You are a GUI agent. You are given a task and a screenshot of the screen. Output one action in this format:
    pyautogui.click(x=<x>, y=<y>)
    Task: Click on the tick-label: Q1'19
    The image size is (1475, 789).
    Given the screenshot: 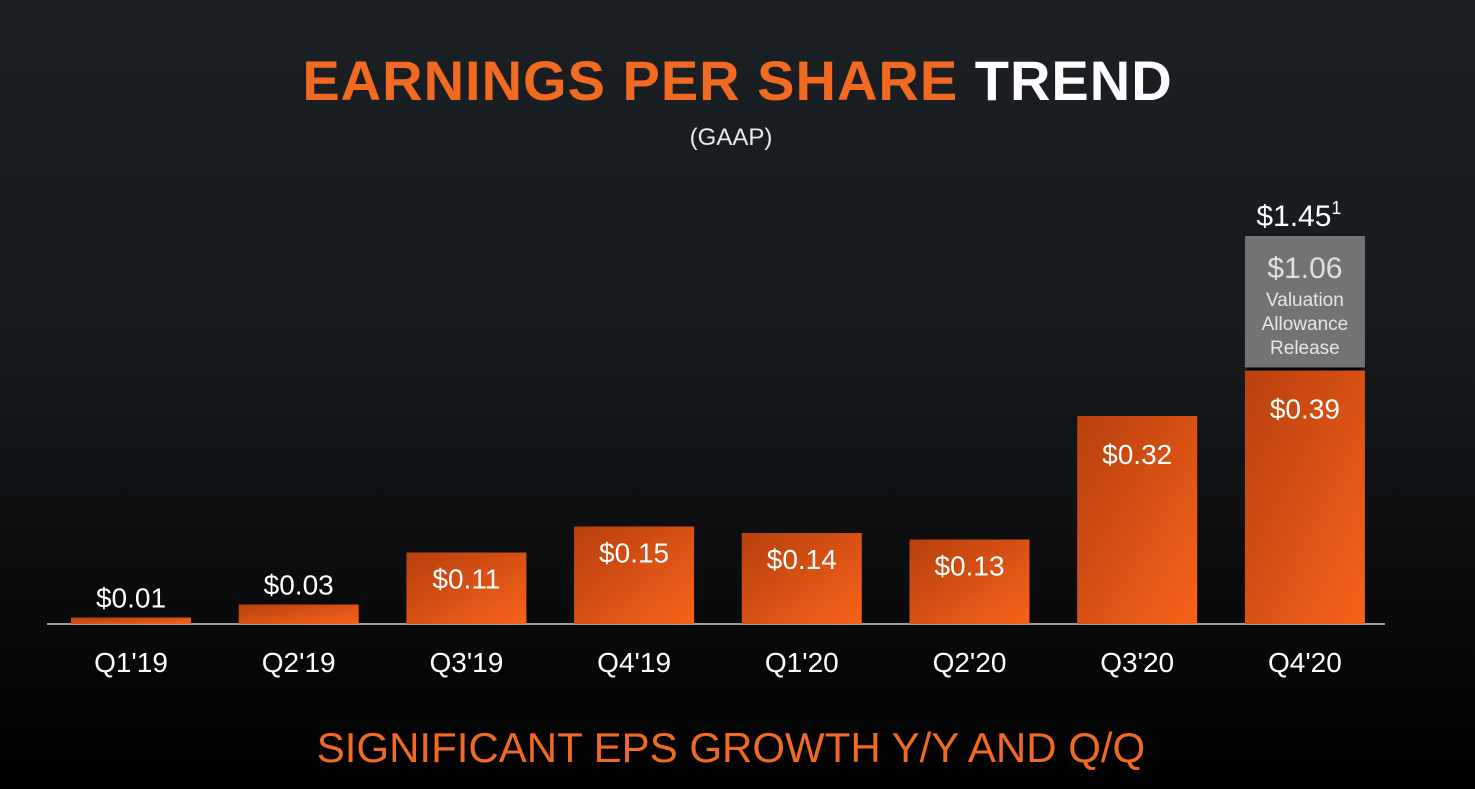 What is the action you would take?
    pyautogui.click(x=131, y=662)
    